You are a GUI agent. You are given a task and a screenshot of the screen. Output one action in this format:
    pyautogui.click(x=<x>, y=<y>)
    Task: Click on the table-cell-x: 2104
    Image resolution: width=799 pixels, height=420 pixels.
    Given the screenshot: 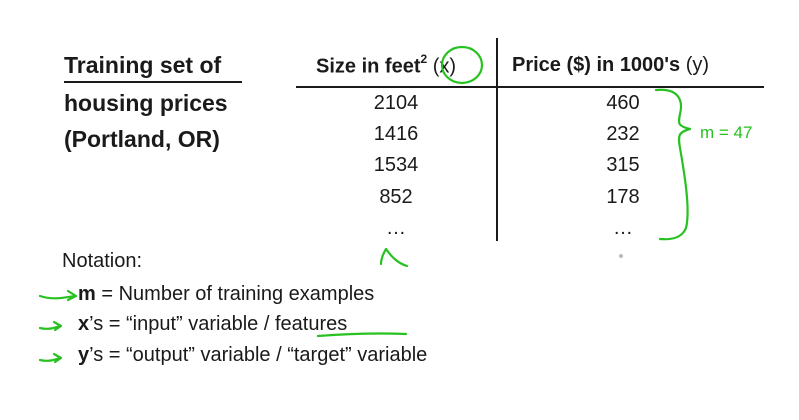 What is the action you would take?
    pyautogui.click(x=396, y=103)
    